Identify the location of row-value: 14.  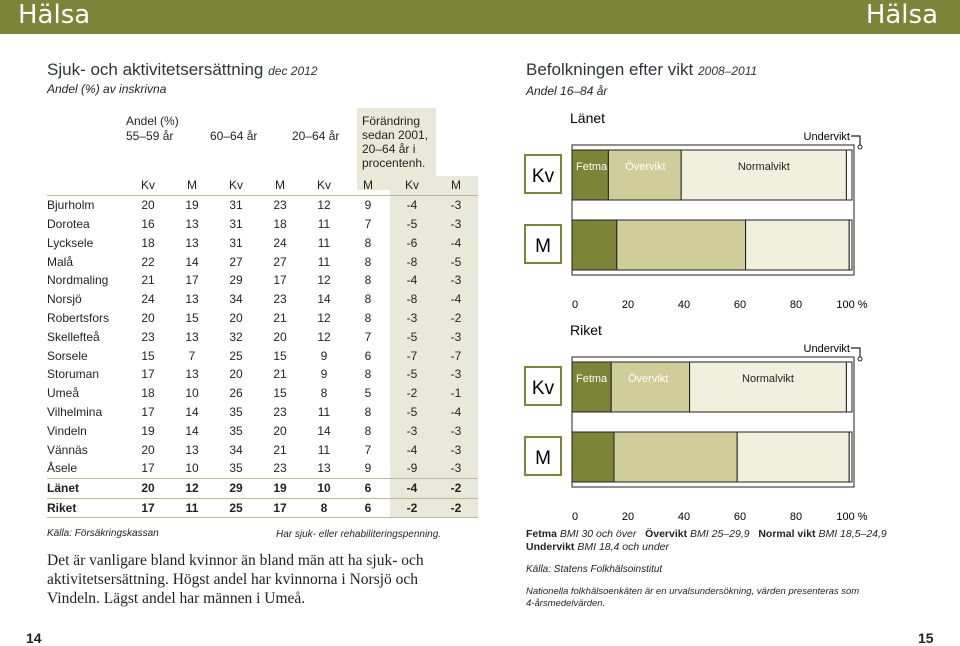
(324, 299).